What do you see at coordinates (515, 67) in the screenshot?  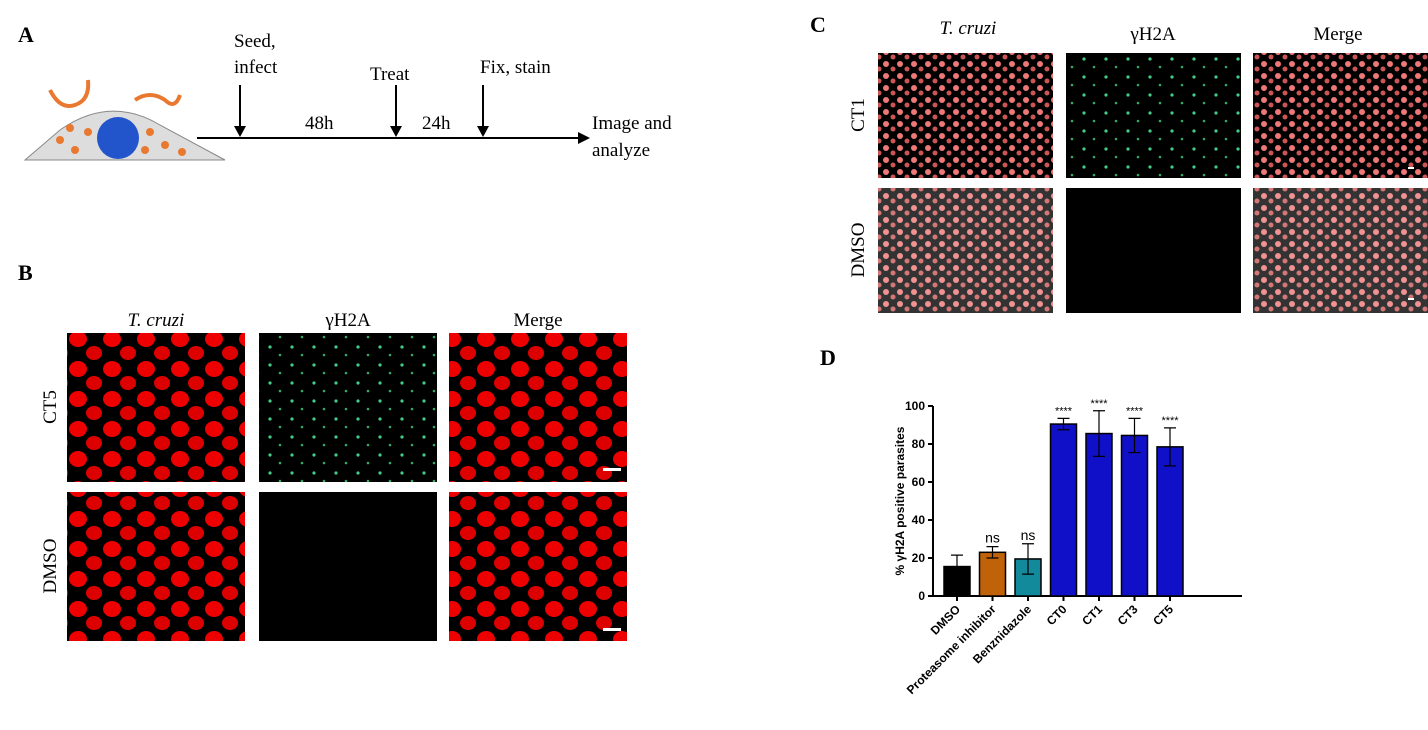 I see `step-label: Fix, stain` at bounding box center [515, 67].